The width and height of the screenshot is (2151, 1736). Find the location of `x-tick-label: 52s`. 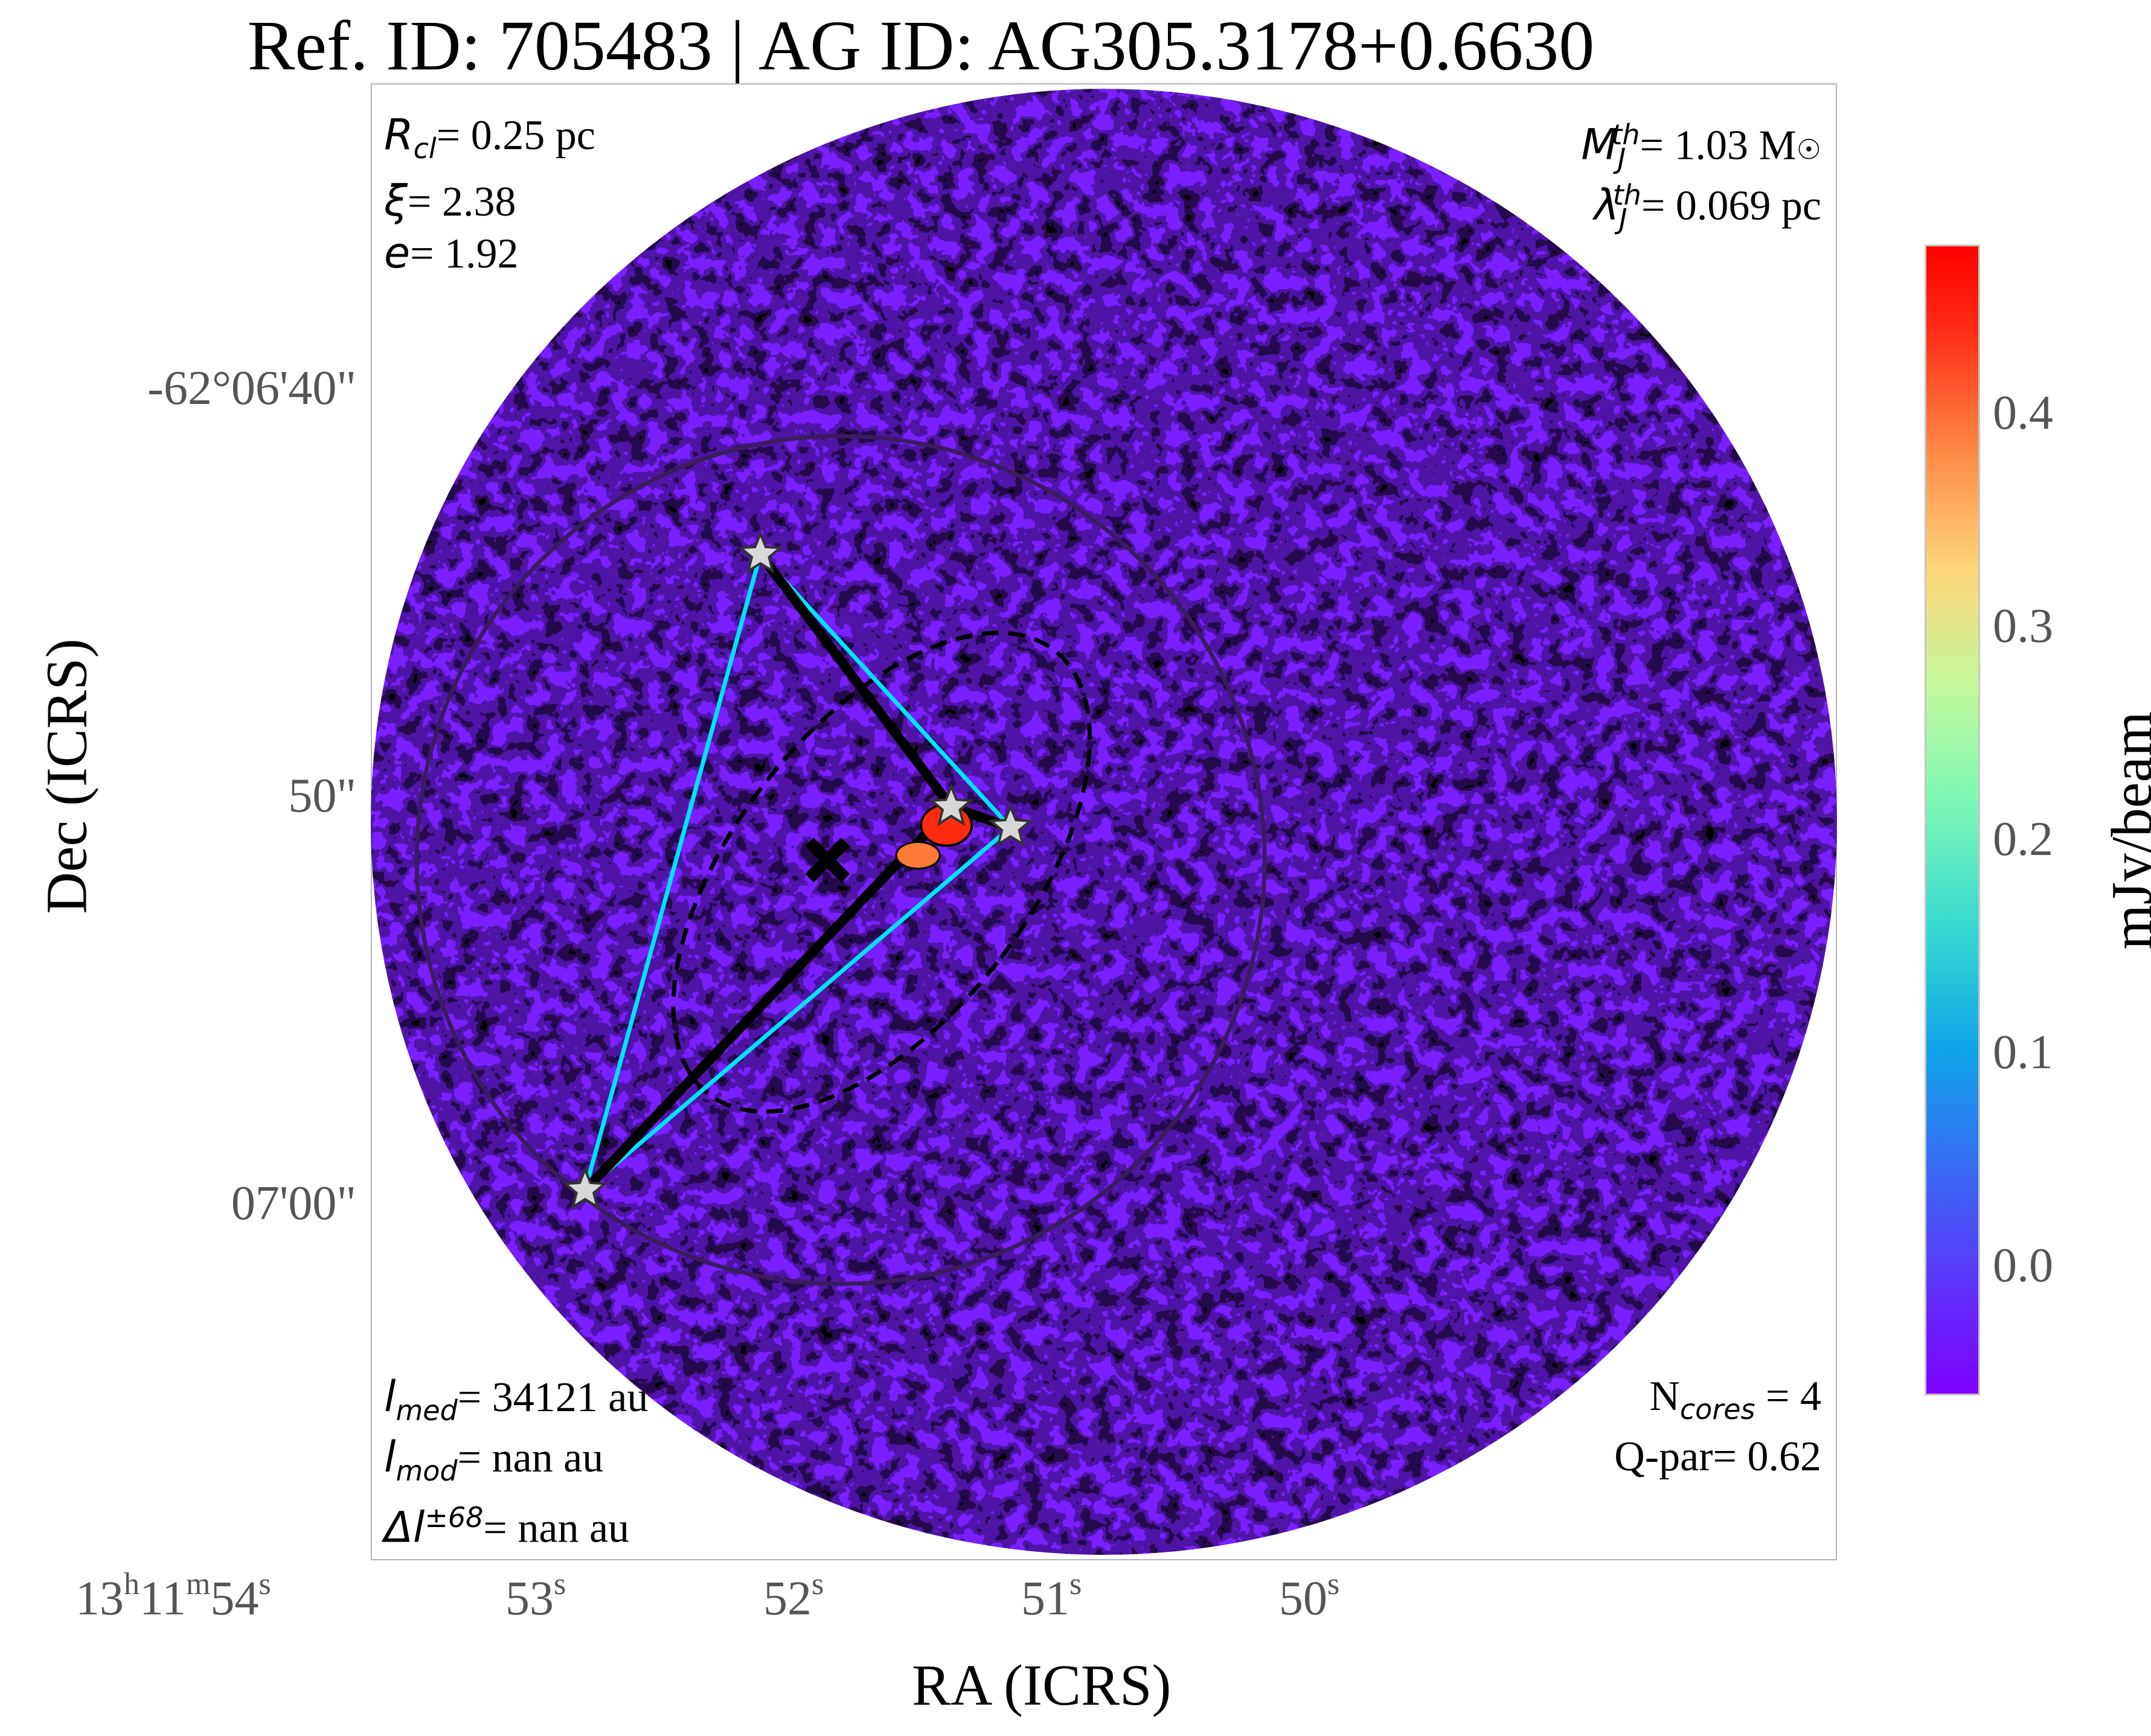

x-tick-label: 52s is located at coordinates (794, 1596).